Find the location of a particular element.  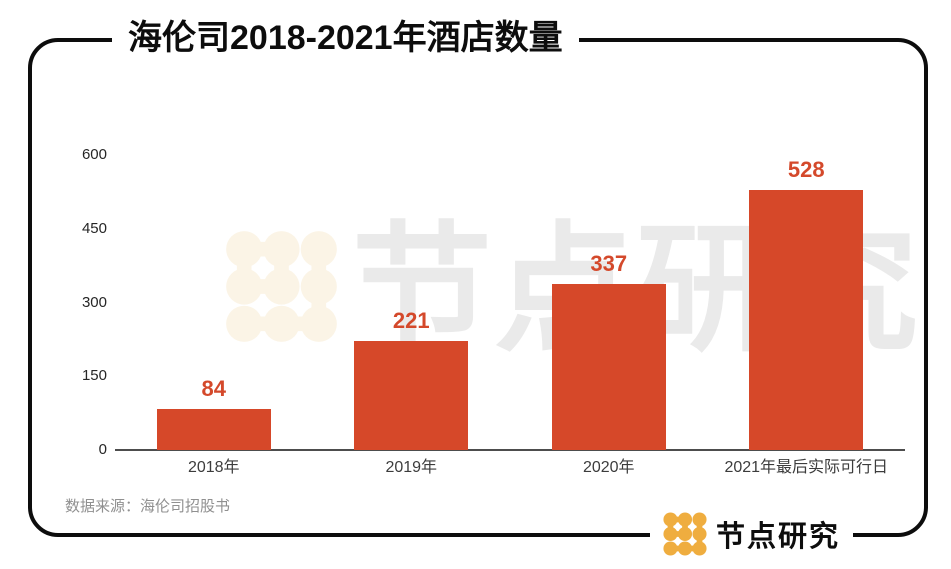

y-axis-tick-label: 0 is located at coordinates (102, 449).